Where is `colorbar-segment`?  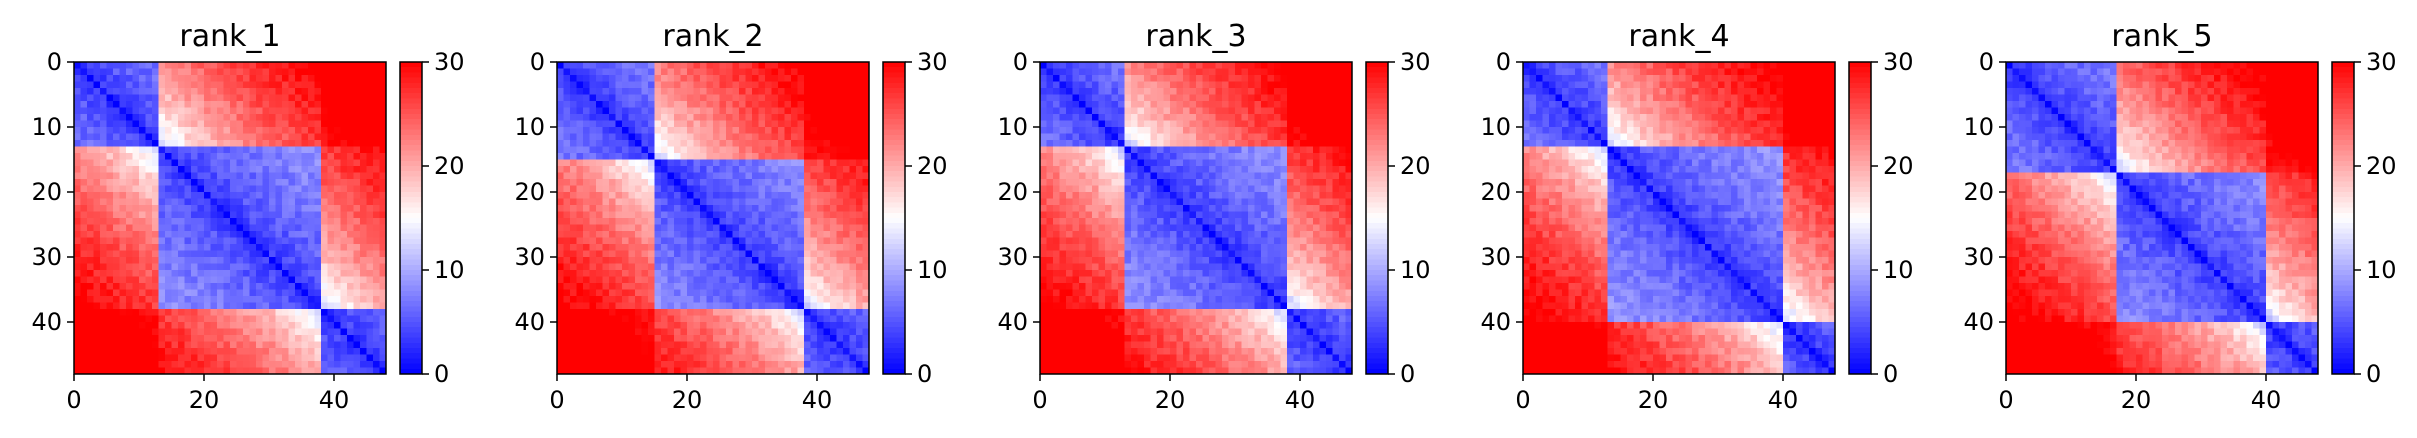
colorbar-segment is located at coordinates (411, 356).